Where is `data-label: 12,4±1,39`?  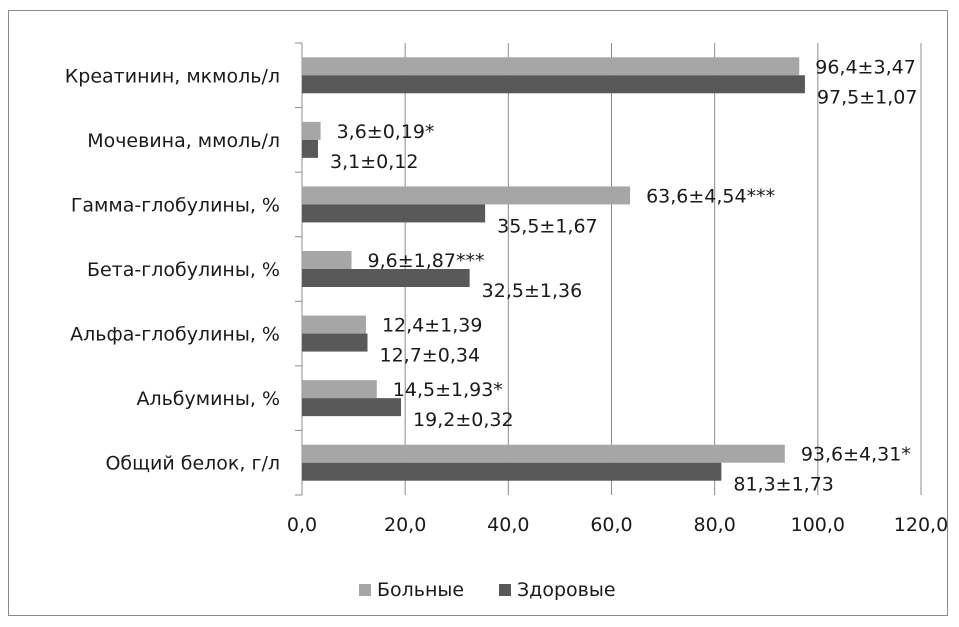 data-label: 12,4±1,39 is located at coordinates (432, 326).